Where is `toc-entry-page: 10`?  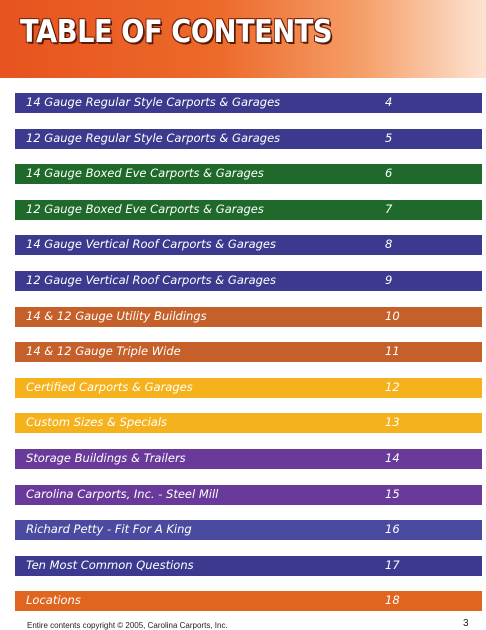 toc-entry-page: 10 is located at coordinates (392, 316).